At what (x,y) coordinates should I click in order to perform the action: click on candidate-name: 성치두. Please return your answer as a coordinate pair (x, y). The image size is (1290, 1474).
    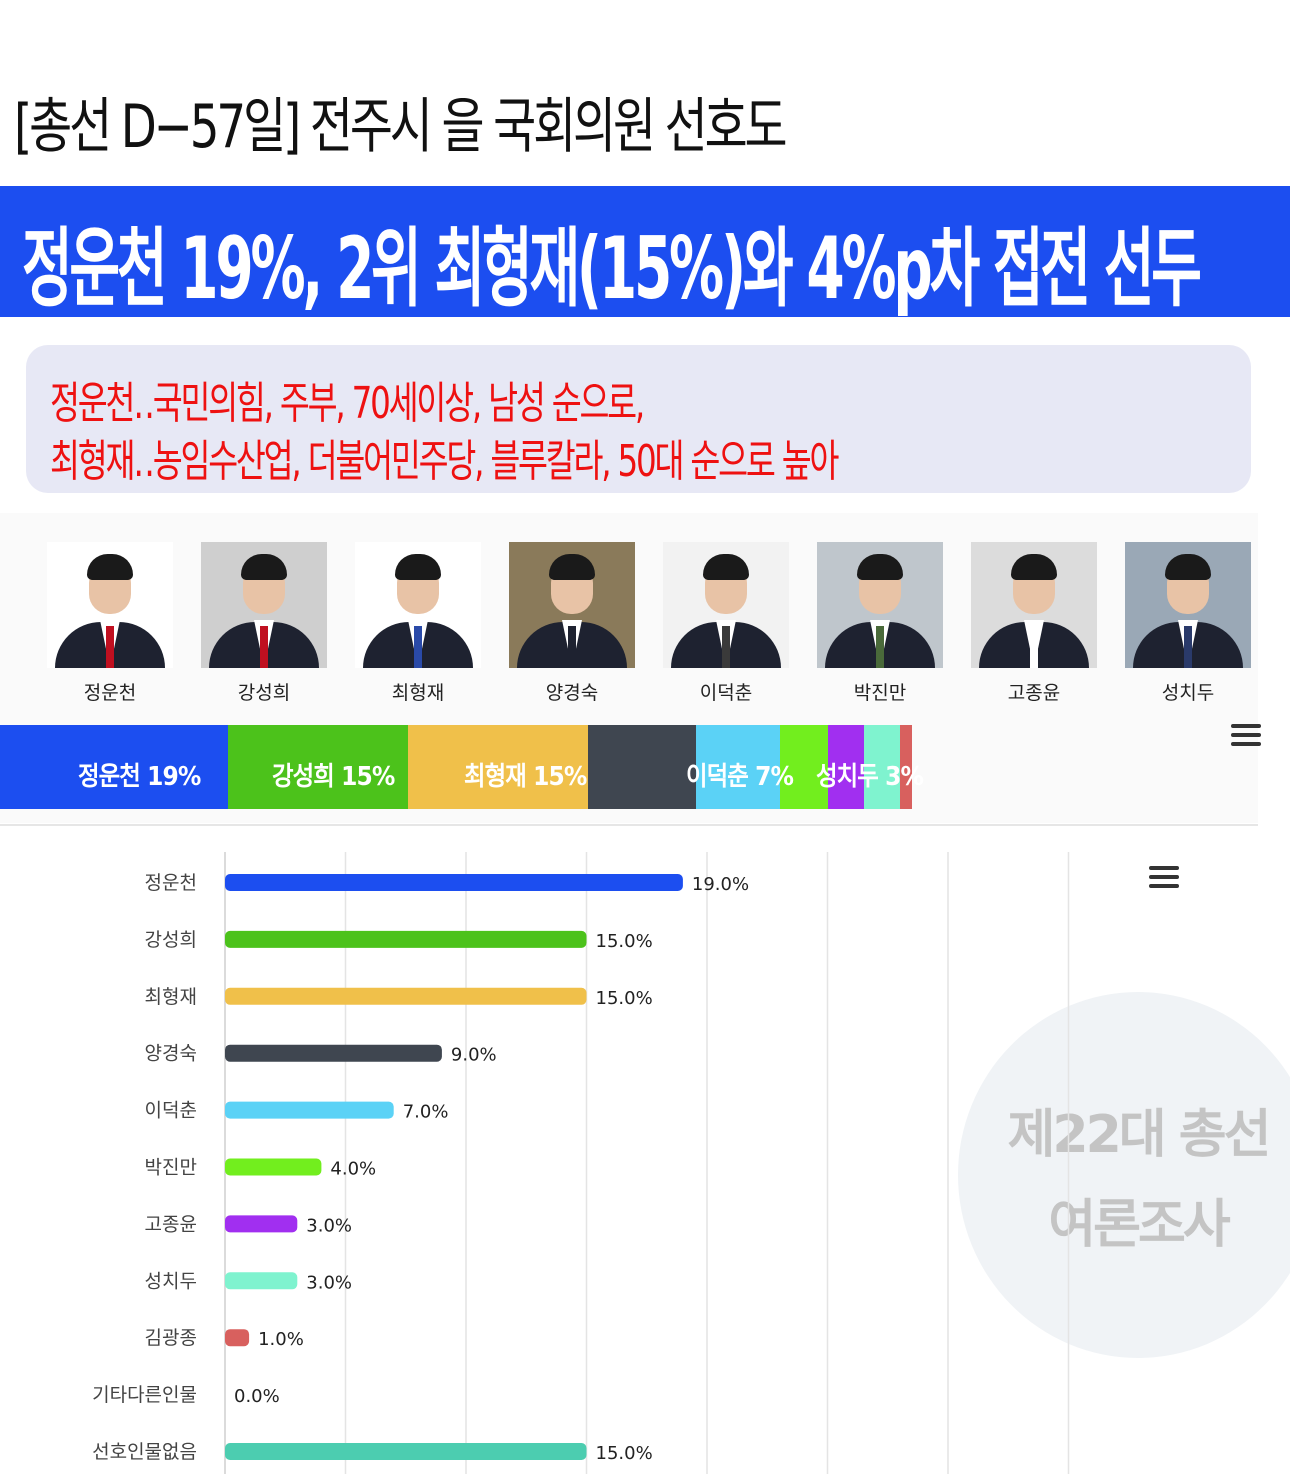
    Looking at the image, I should click on (1188, 693).